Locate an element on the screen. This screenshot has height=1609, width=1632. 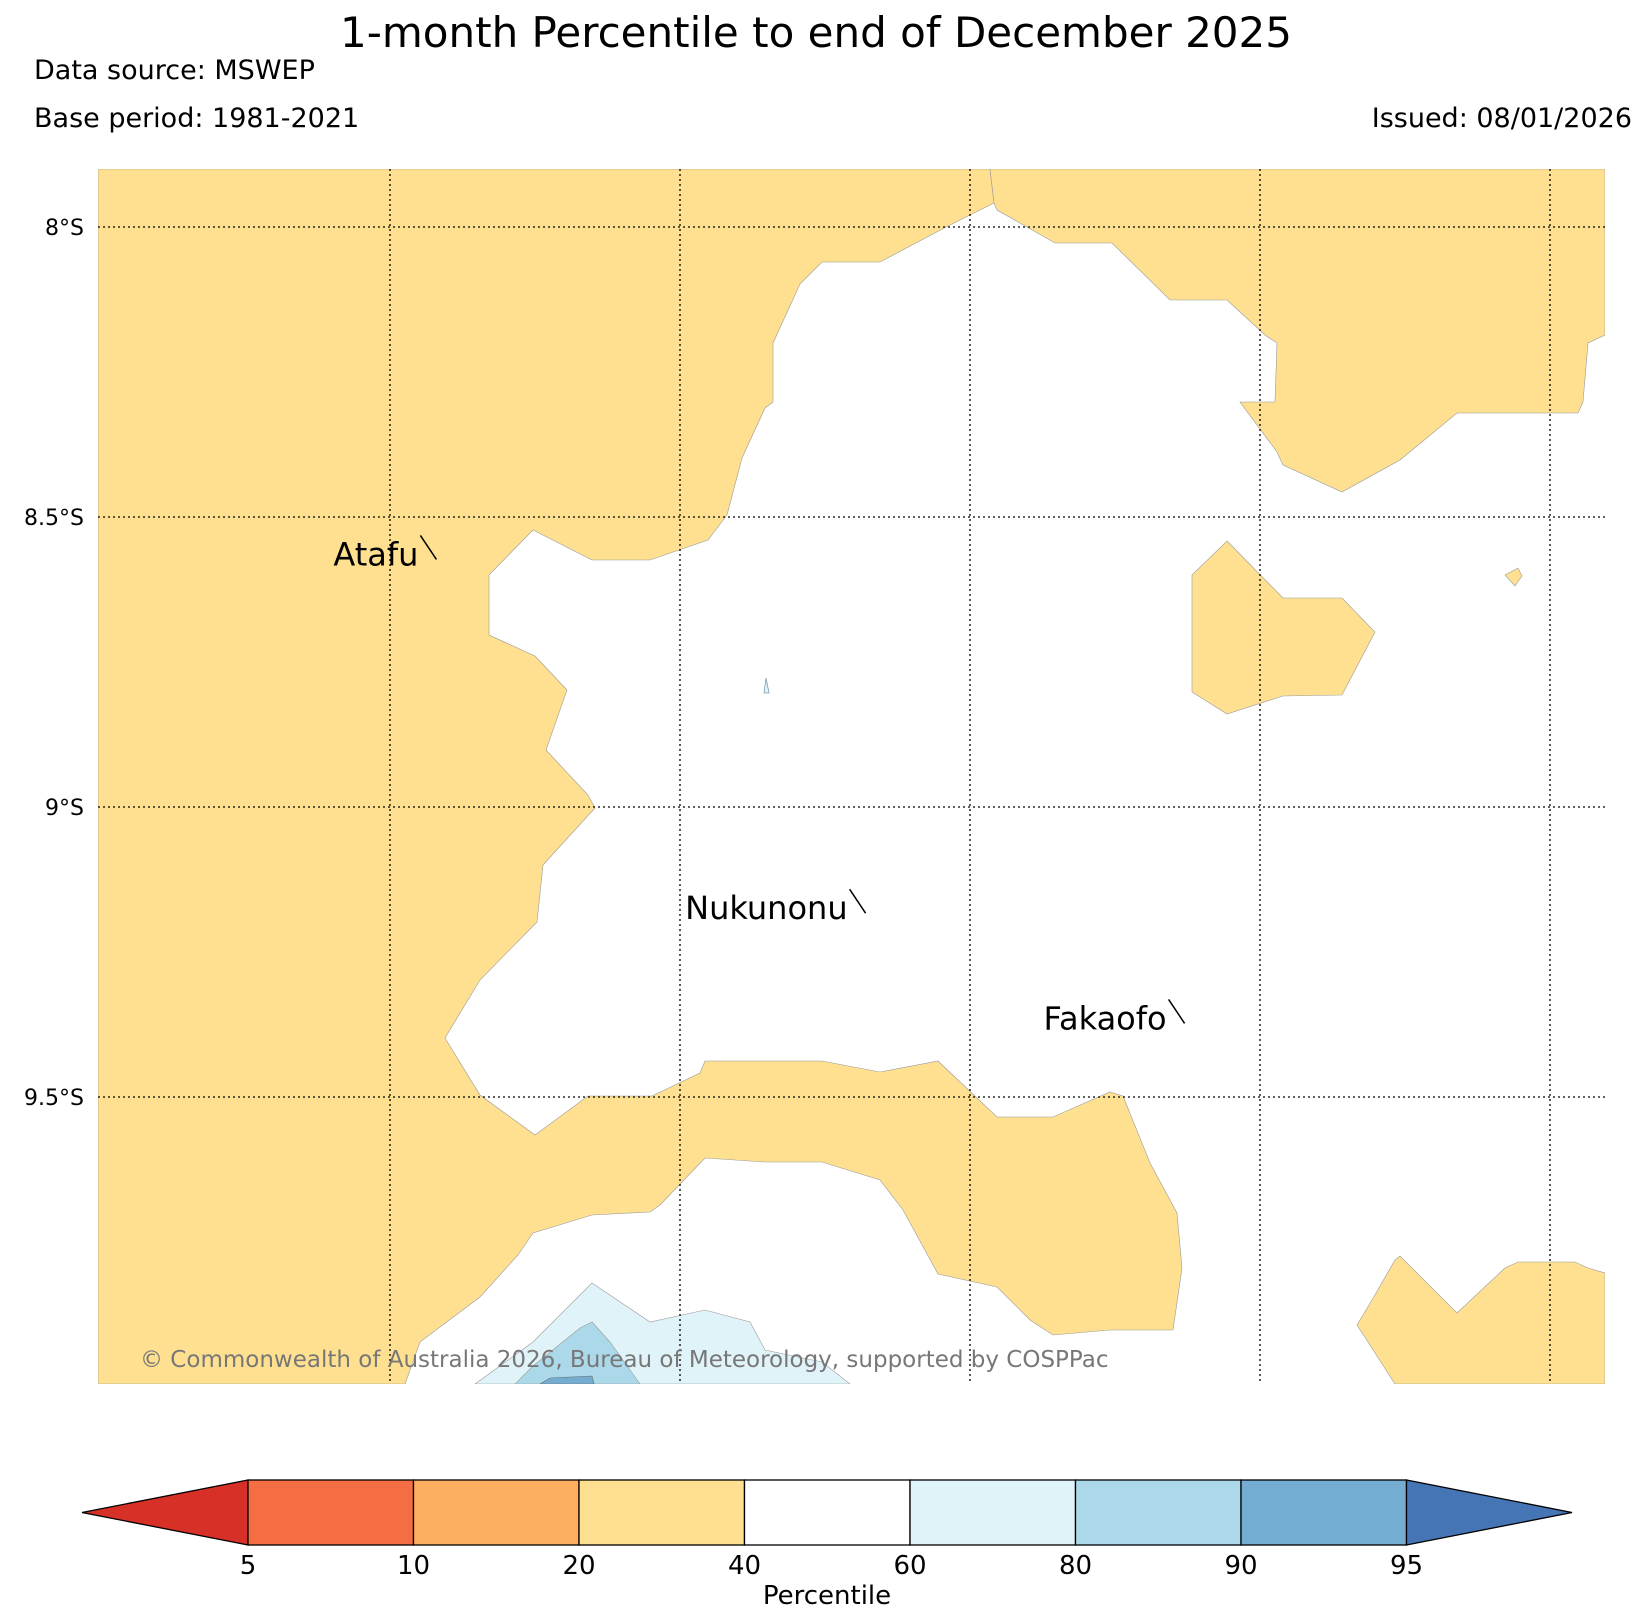
data-source-label: Data source: MSWEP is located at coordinates (174, 70).